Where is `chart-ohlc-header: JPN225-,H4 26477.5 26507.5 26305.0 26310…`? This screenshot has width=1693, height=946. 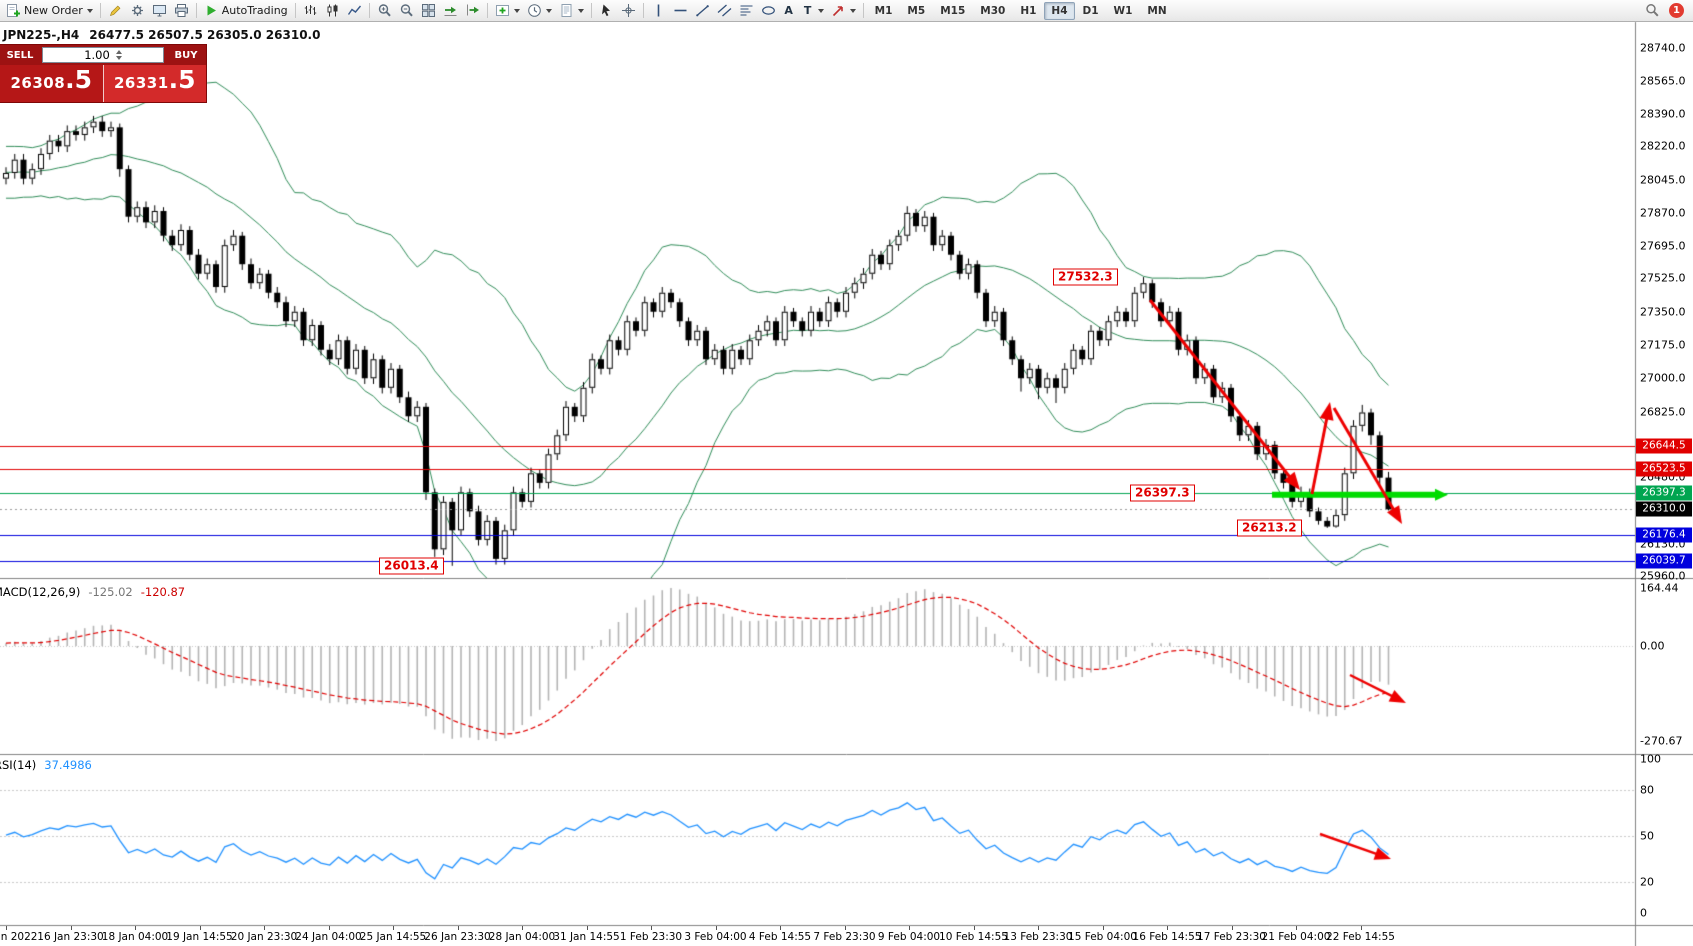 chart-ohlc-header: JPN225-,H4 26477.5 26507.5 26305.0 26310… is located at coordinates (161, 35).